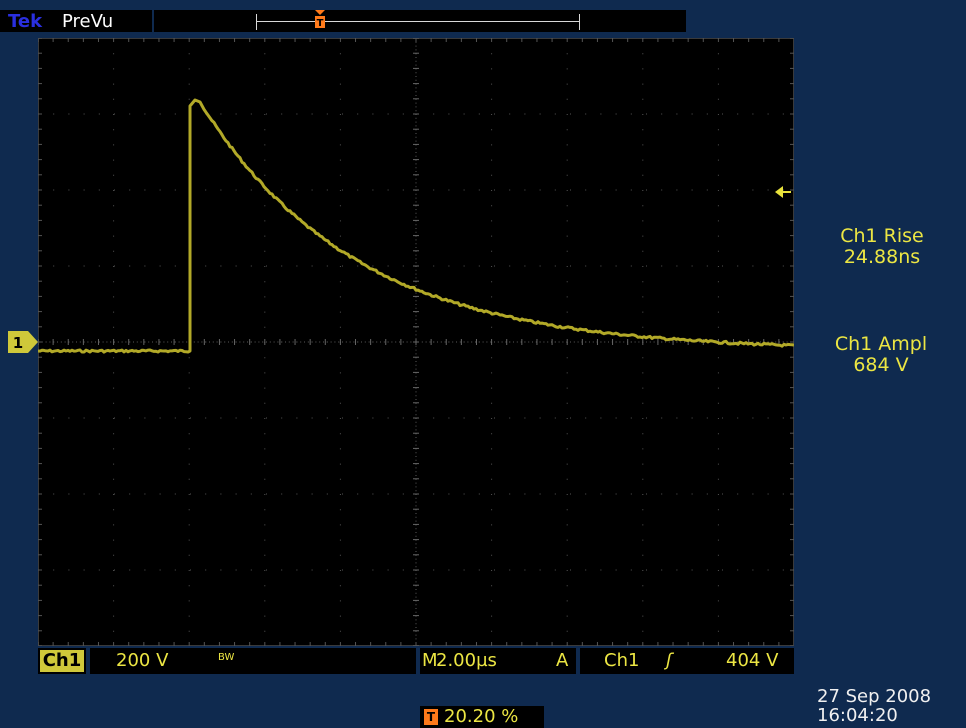 The height and width of the screenshot is (728, 966). I want to click on trigger-source: Ch1, so click(622, 660).